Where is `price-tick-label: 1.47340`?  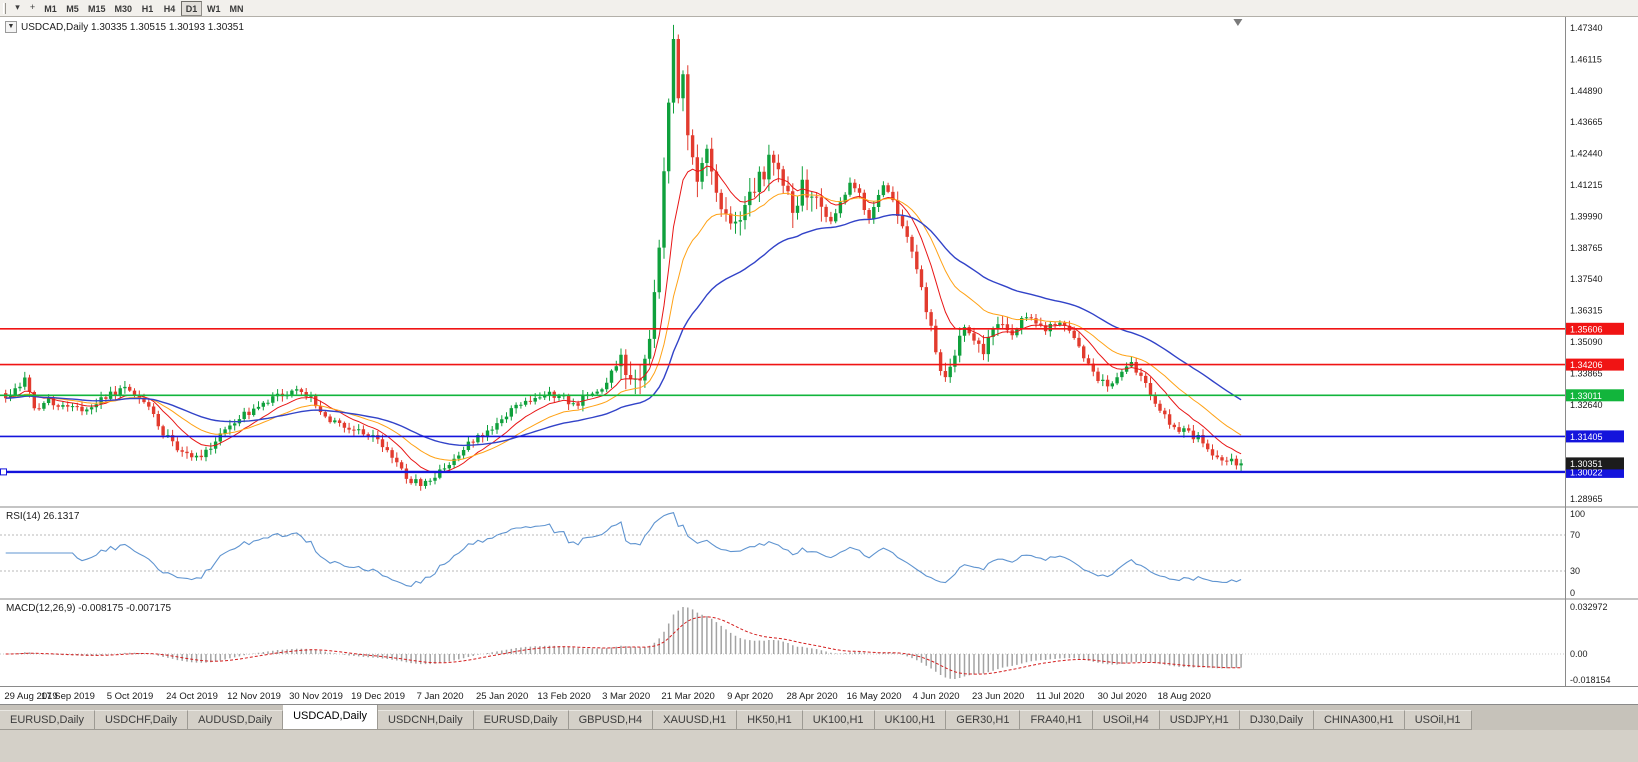
price-tick-label: 1.47340 is located at coordinates (1586, 28).